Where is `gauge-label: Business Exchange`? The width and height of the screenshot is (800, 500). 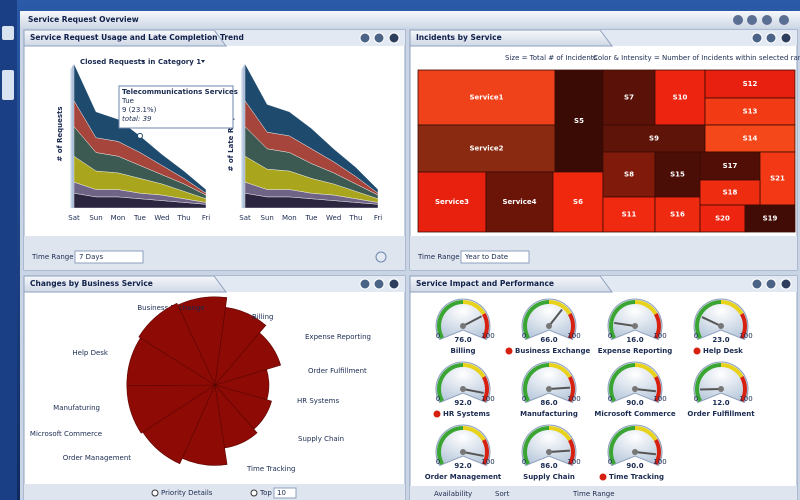 gauge-label: Business Exchange is located at coordinates (553, 351).